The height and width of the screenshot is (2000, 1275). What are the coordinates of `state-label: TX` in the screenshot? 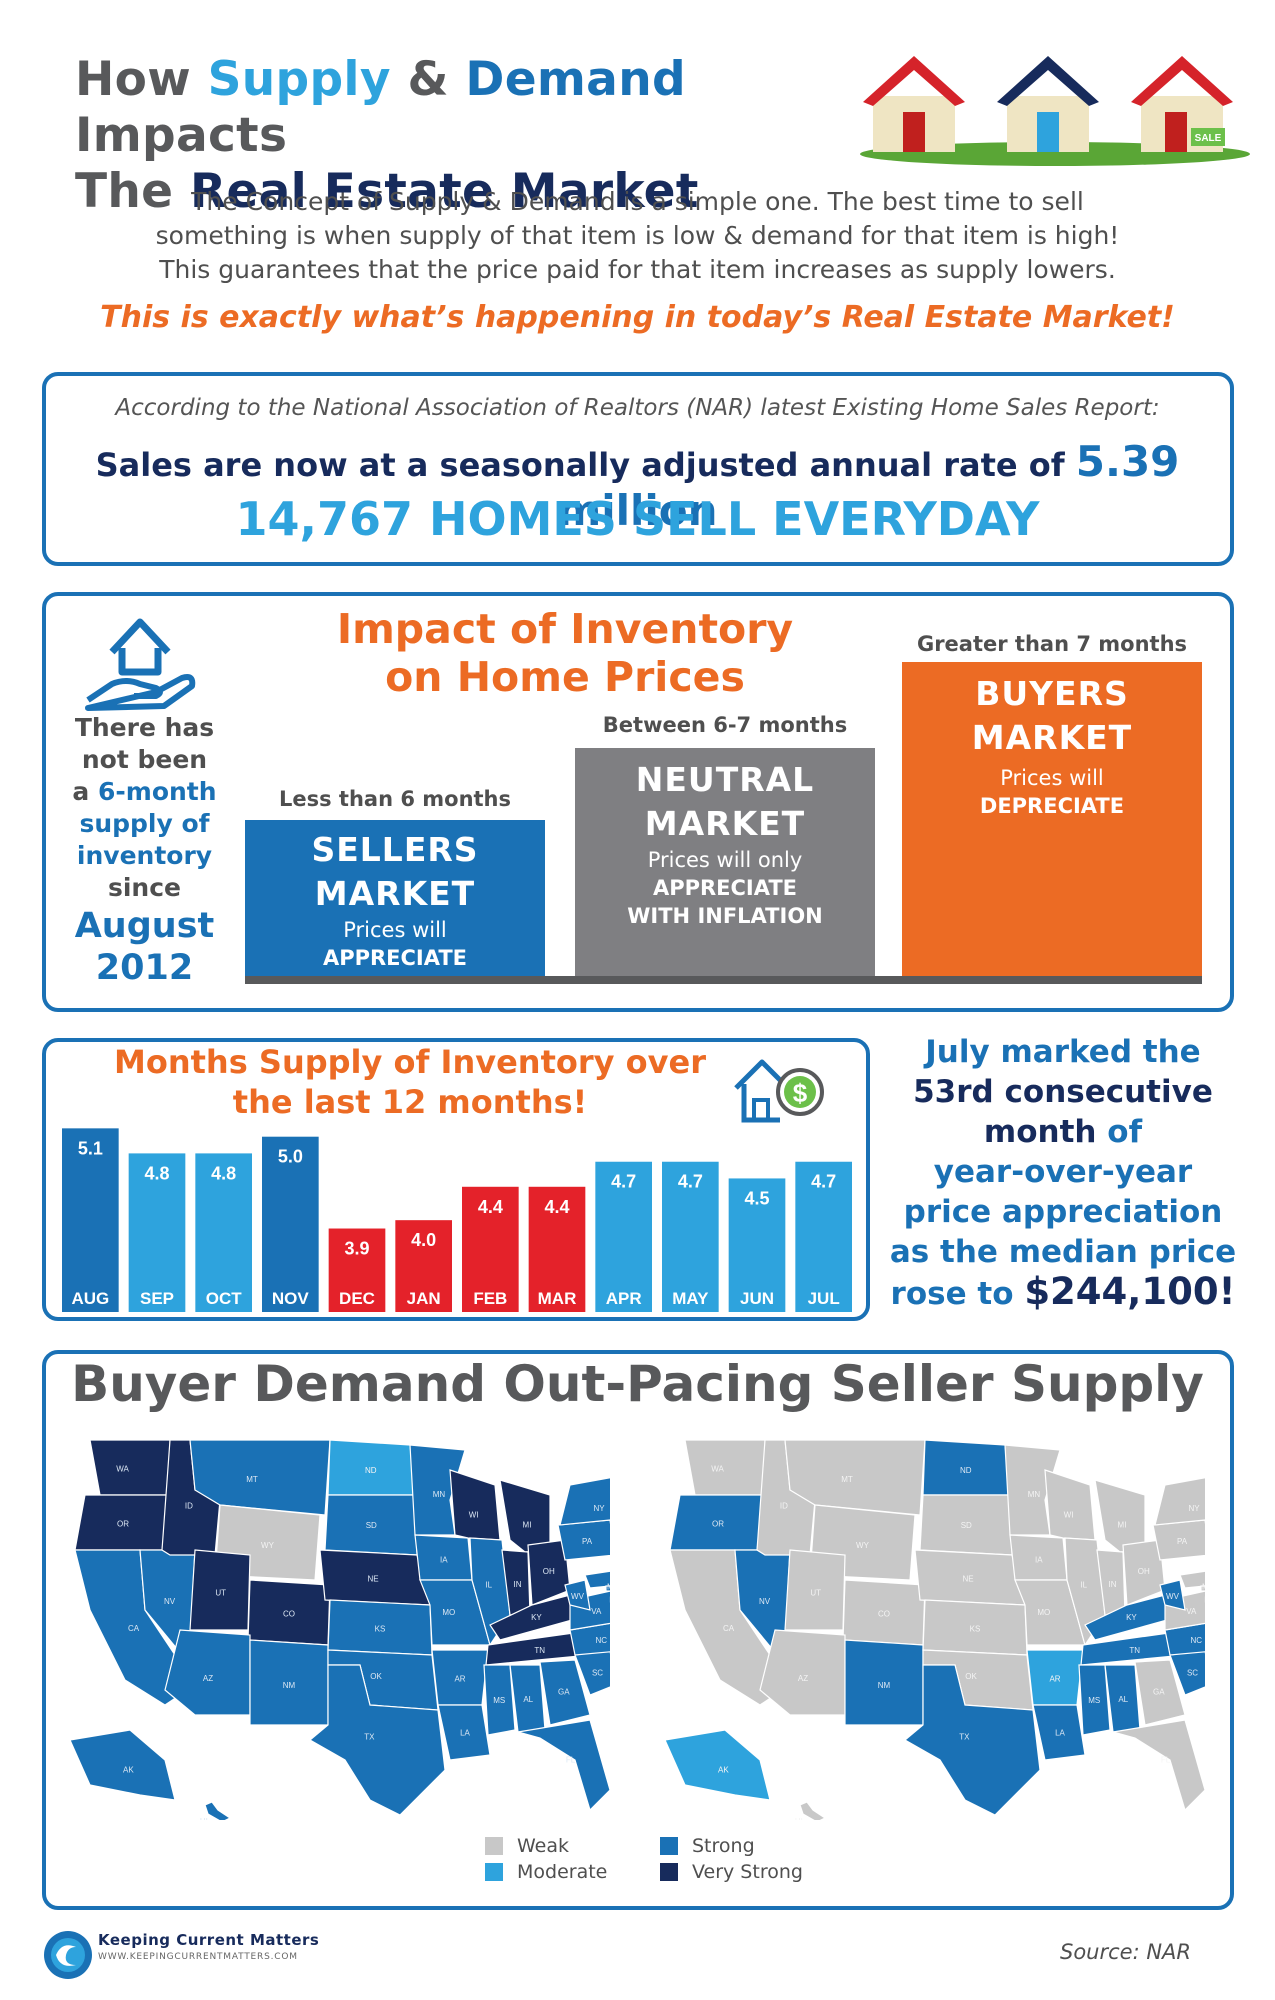 It's located at (369, 1737).